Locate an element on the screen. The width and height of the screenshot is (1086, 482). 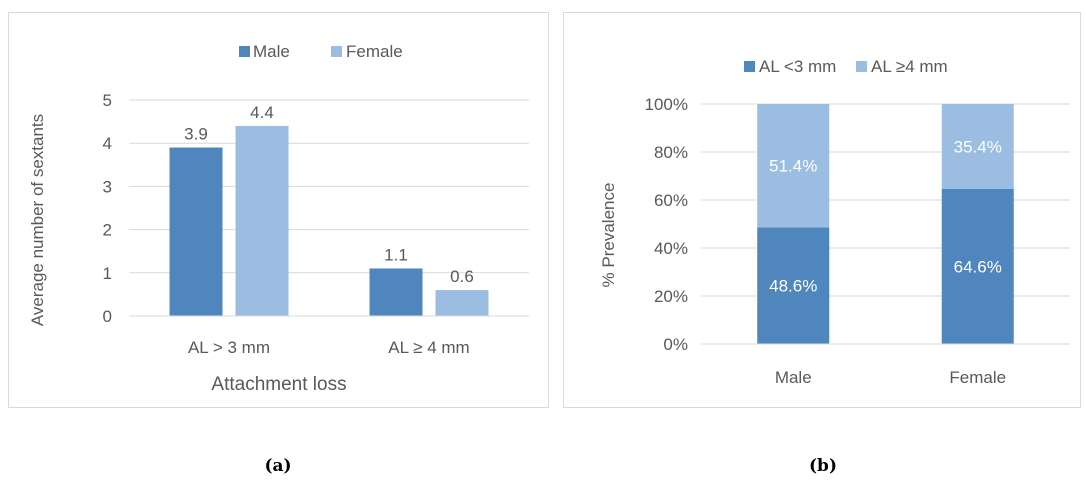
data-label: 48.6% is located at coordinates (793, 286).